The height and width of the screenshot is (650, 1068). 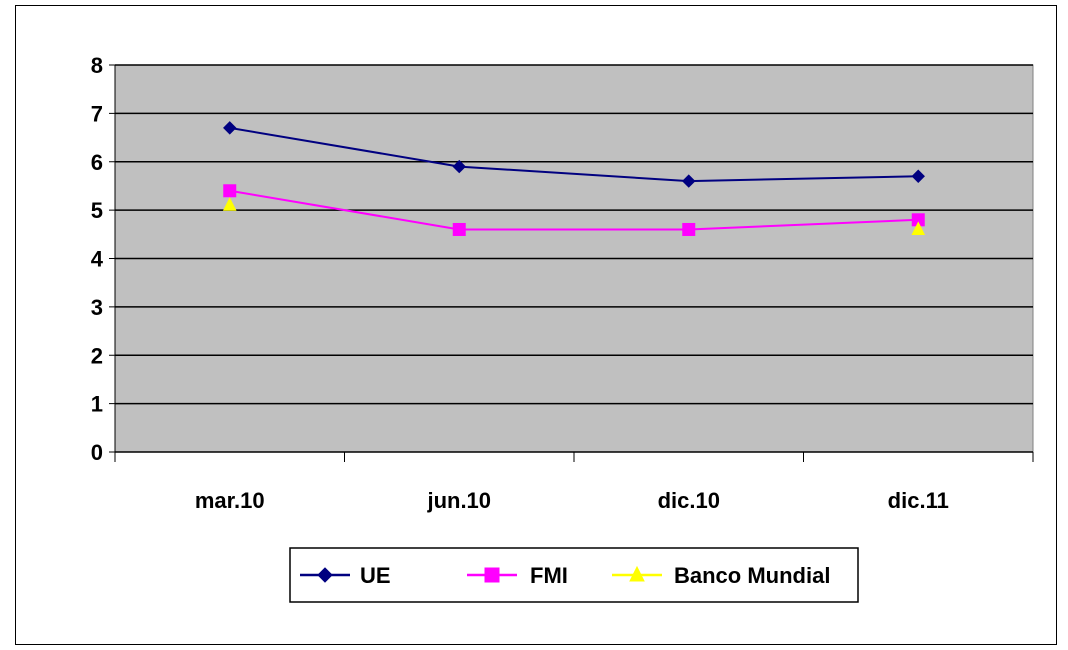 I want to click on x-tick-label: mar.10, so click(x=230, y=500).